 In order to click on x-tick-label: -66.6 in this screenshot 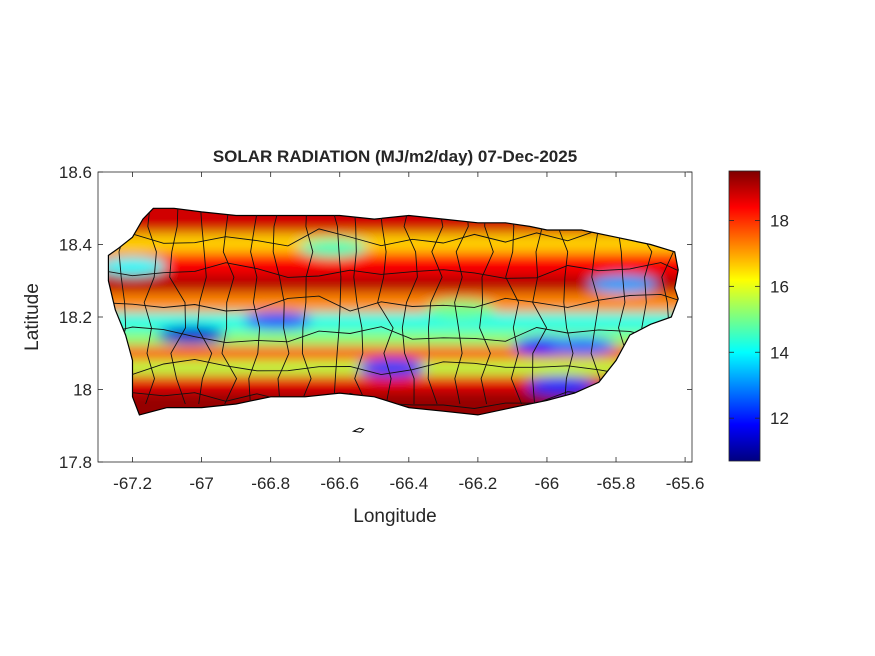, I will do `click(339, 483)`.